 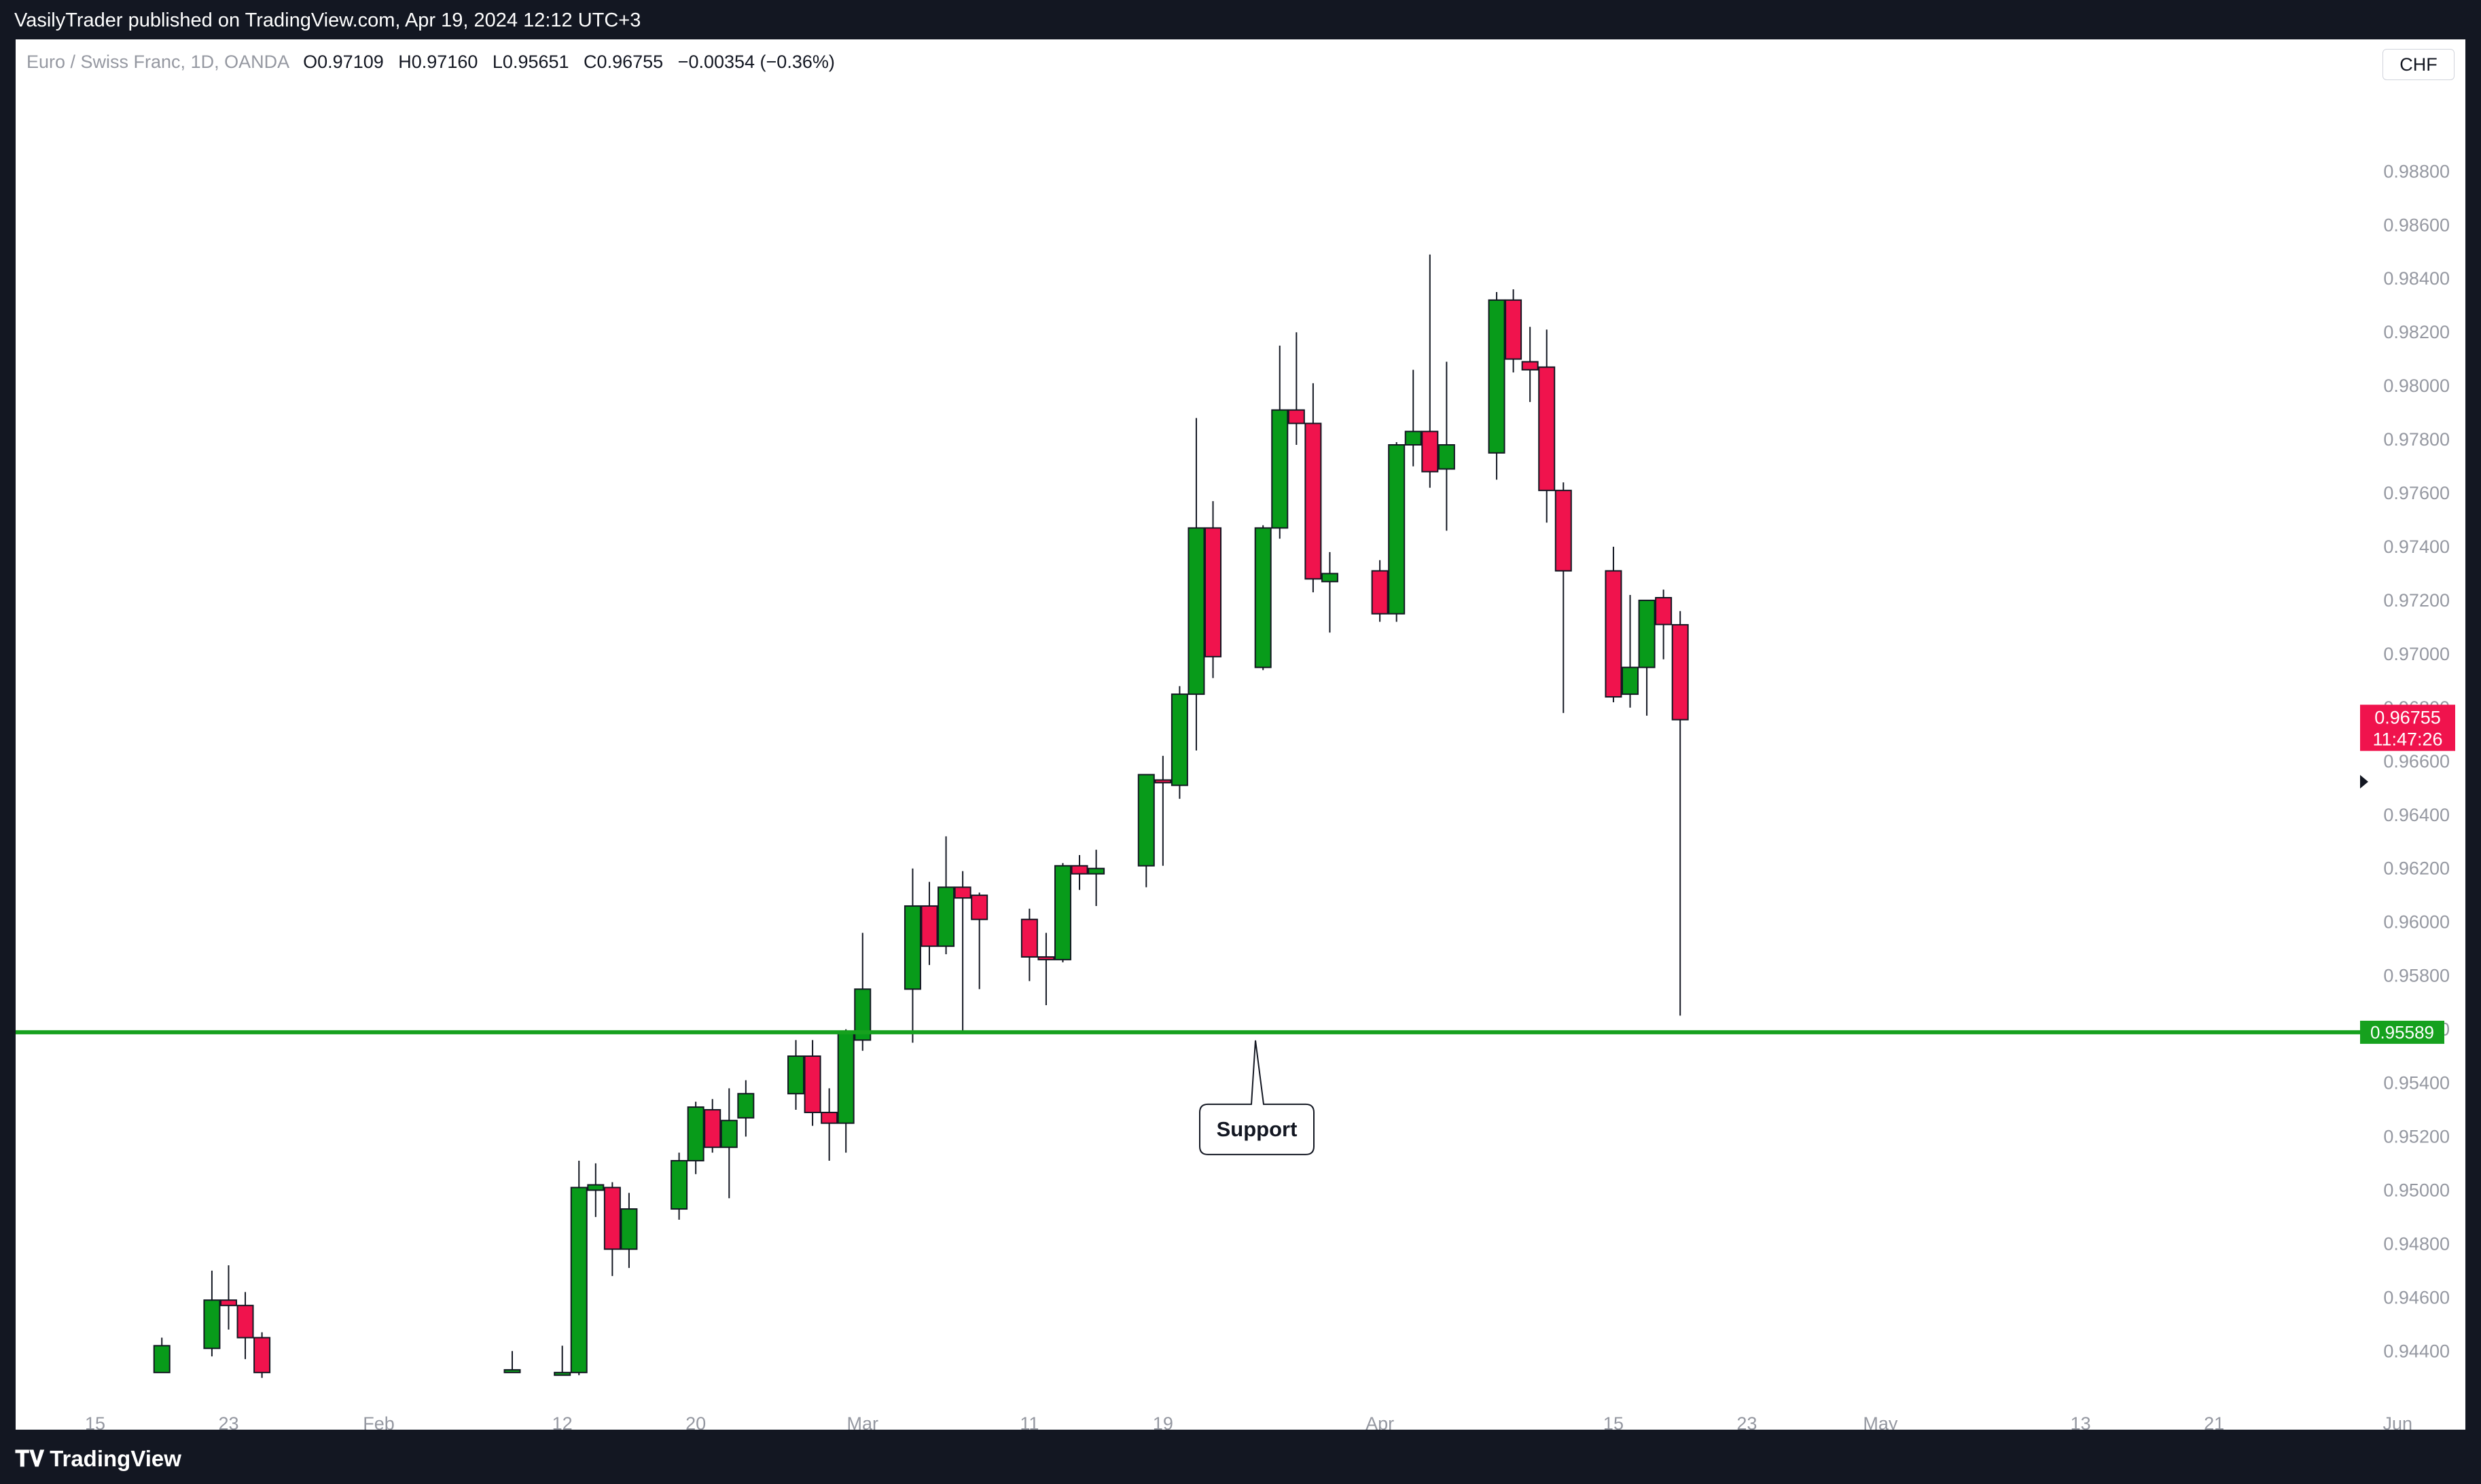 What do you see at coordinates (2417, 922) in the screenshot?
I see `y-tick-label: 0.96000` at bounding box center [2417, 922].